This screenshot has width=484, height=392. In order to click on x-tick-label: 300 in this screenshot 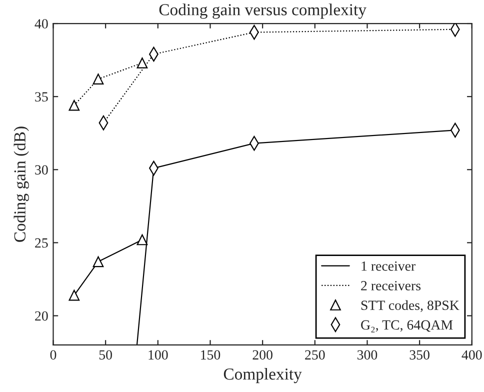, I will do `click(367, 355)`.